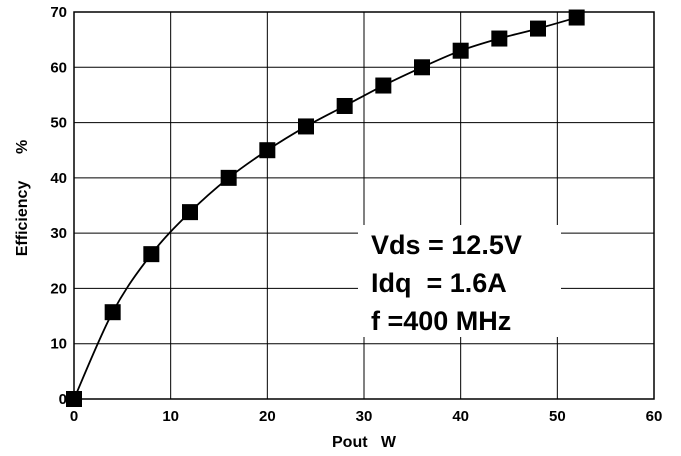  I want to click on y-tick-label: 30, so click(58, 233).